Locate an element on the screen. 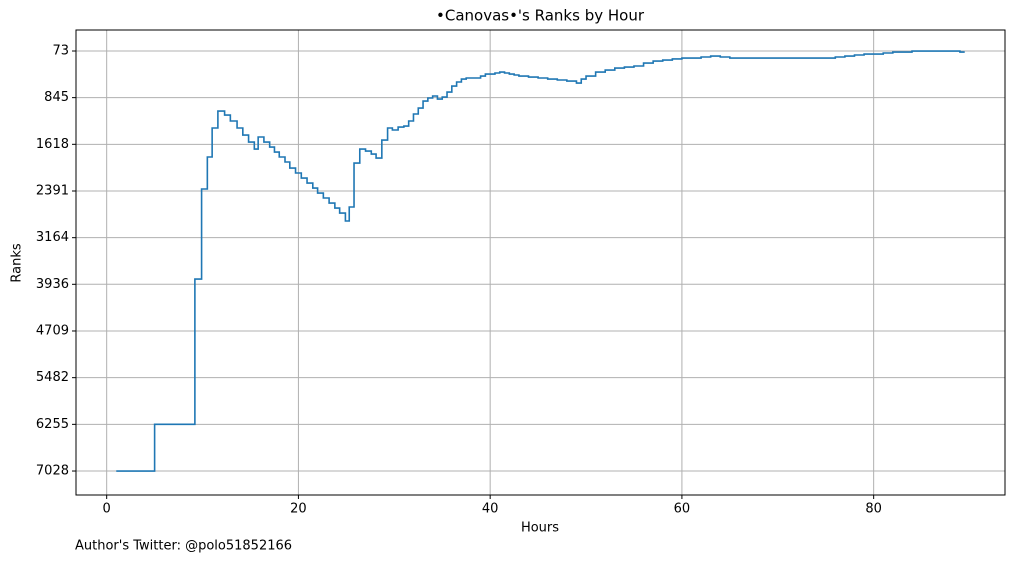  y-tick-label: 3936 is located at coordinates (52, 284).